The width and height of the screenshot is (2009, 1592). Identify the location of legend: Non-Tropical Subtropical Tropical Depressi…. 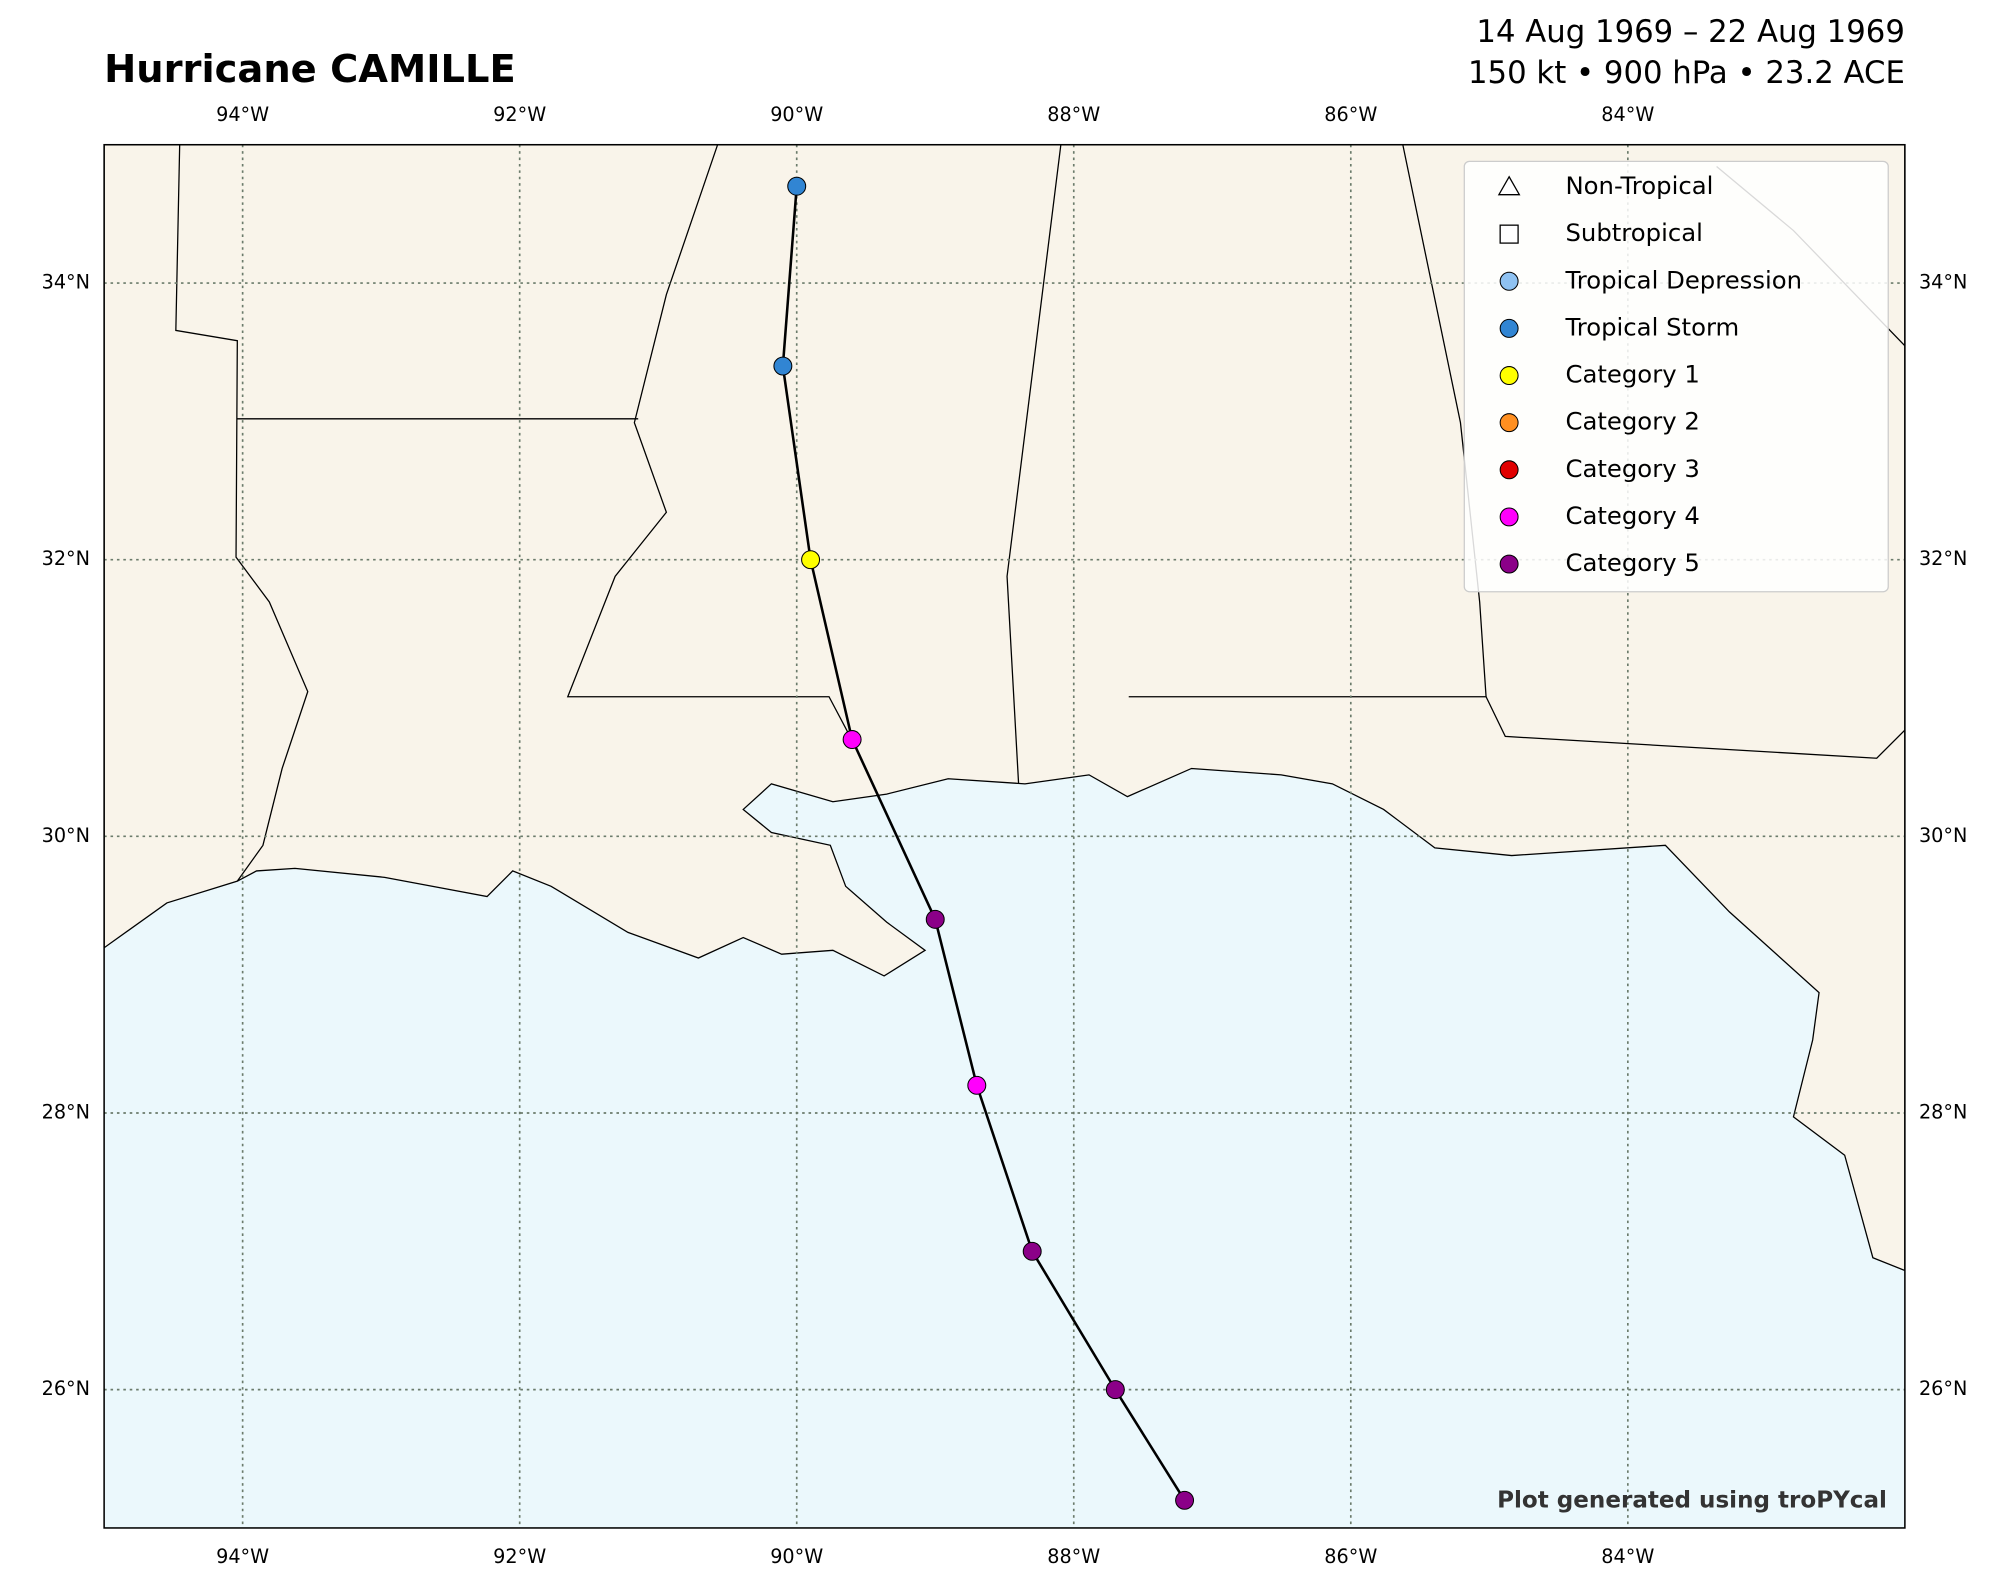
(1676, 376).